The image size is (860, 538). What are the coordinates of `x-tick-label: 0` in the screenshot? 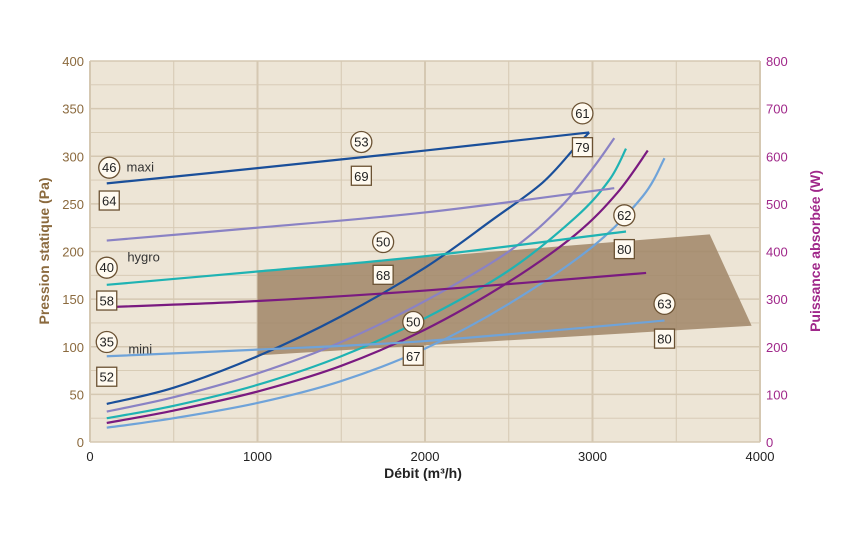 It's located at (89, 456).